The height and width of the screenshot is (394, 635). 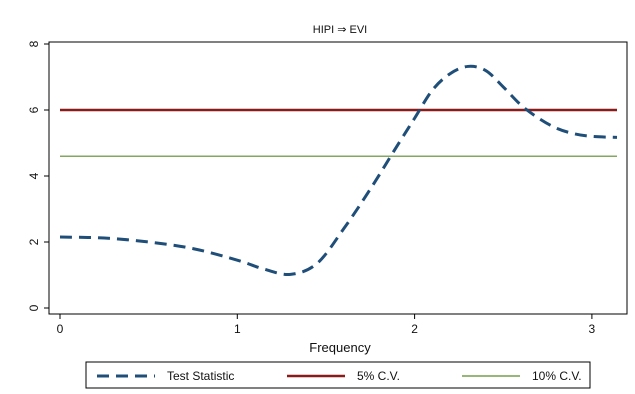 I want to click on x-axis: 0 1 2 3, so click(x=326, y=325).